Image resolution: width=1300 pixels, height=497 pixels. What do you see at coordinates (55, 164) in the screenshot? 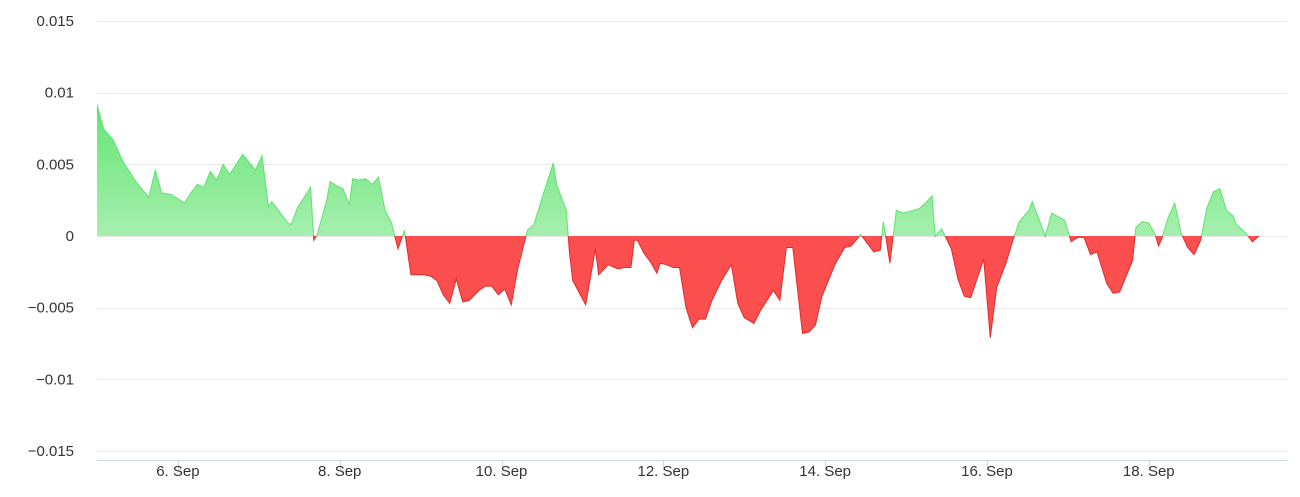
I see `y-tick-label: 0.005` at bounding box center [55, 164].